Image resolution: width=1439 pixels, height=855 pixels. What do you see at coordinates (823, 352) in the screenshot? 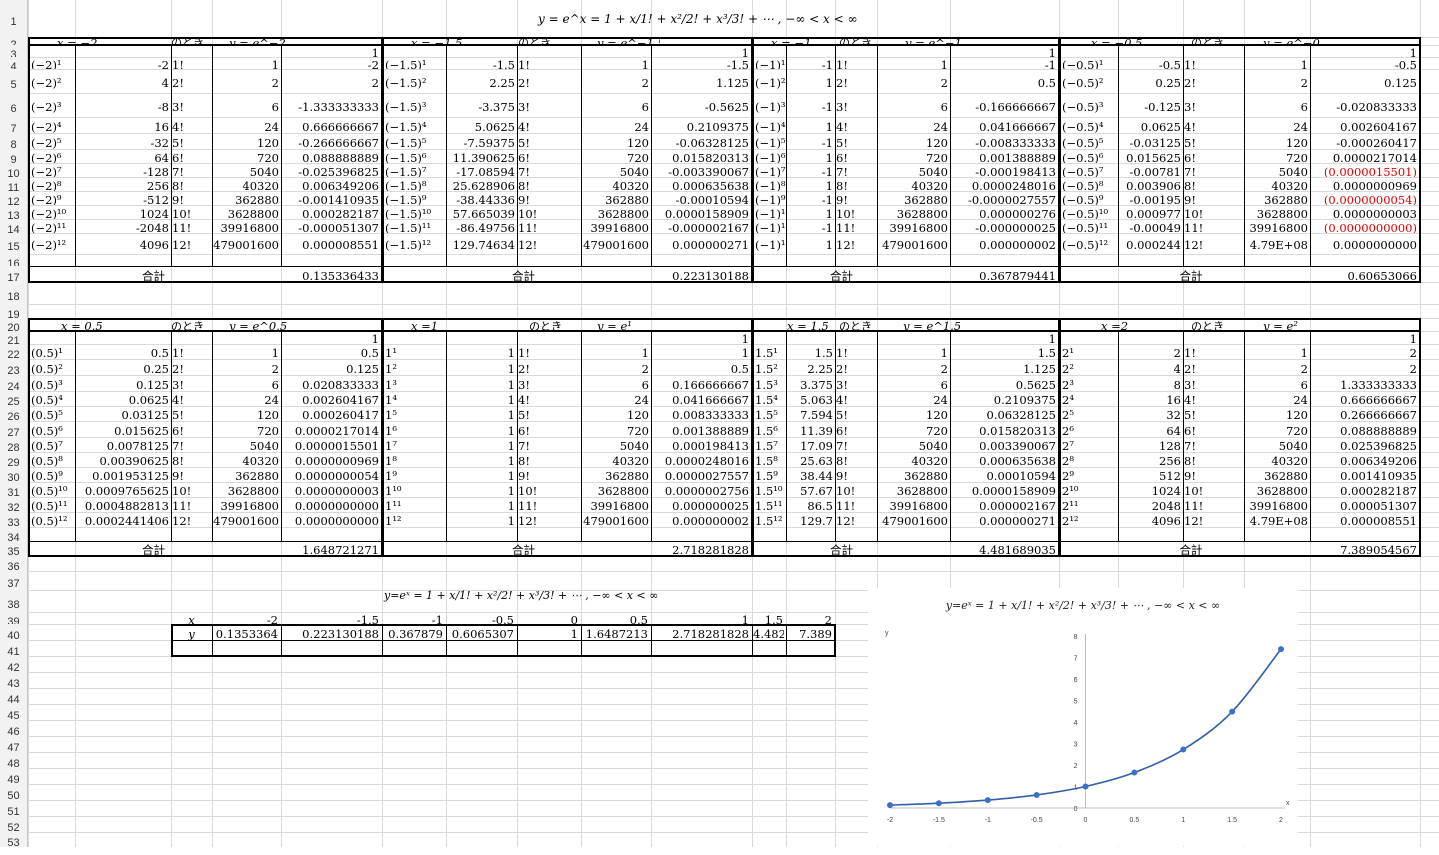
I see `value-cell: 1.5` at bounding box center [823, 352].